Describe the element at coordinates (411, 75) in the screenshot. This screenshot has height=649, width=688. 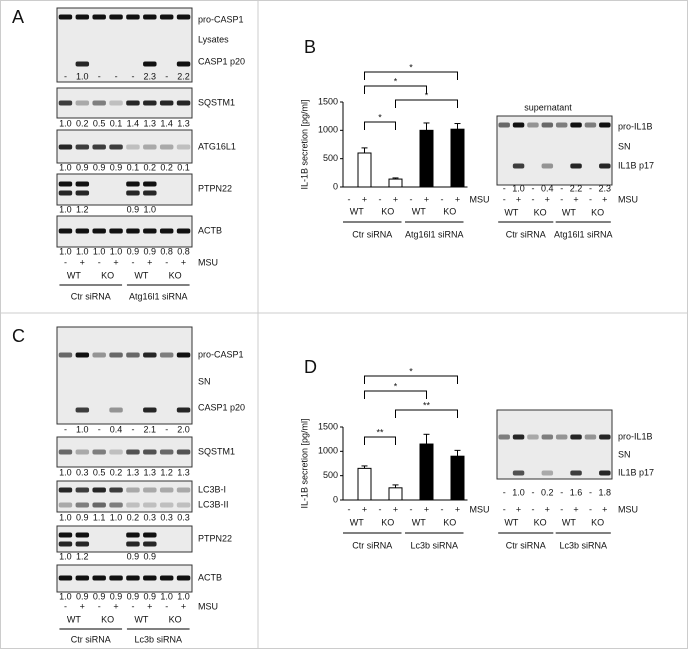
I see `significance-bracket` at that location.